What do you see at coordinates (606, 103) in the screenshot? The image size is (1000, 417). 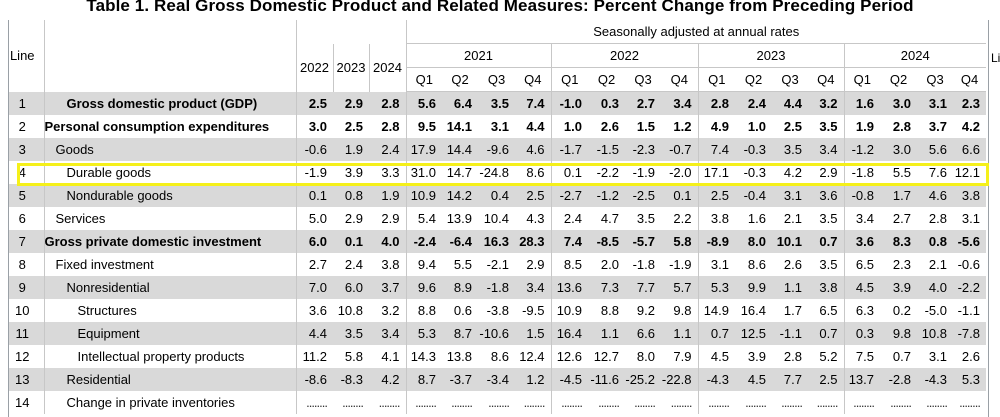 I see `value-cell: 0.3` at bounding box center [606, 103].